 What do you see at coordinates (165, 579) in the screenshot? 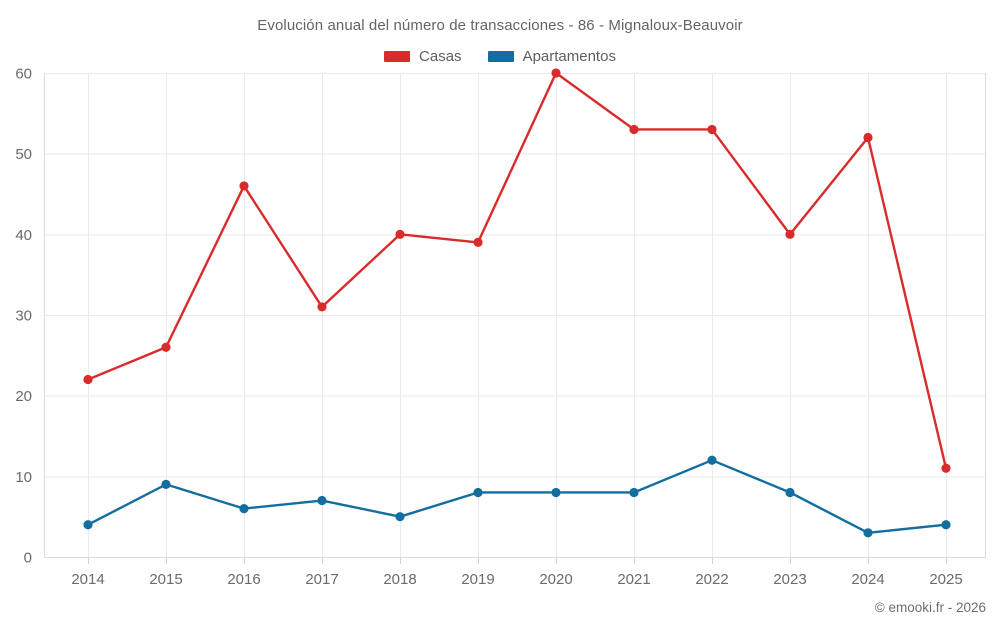
I see `x-tick-label: 2015` at bounding box center [165, 579].